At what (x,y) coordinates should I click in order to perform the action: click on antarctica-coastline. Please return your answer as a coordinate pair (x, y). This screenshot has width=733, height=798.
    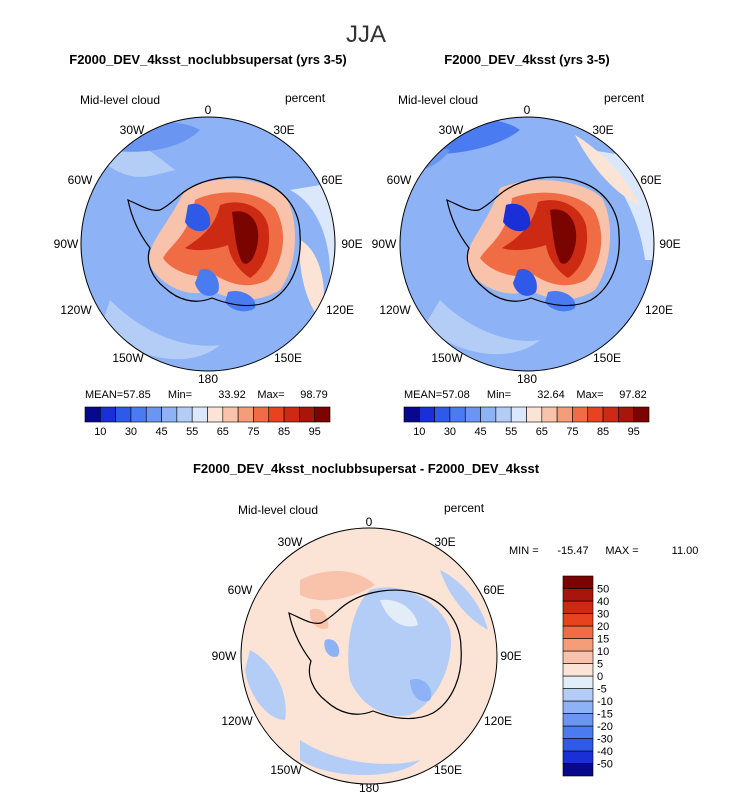
    Looking at the image, I should click on (214, 241).